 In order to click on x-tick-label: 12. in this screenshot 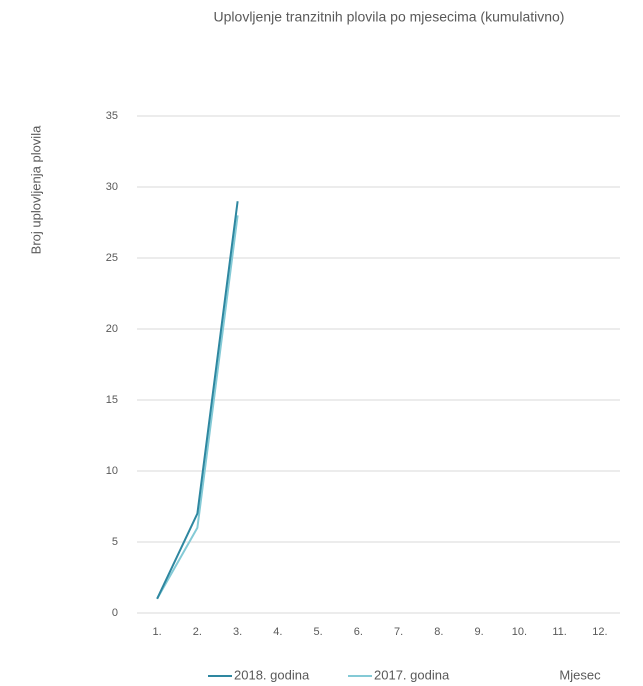, I will do `click(599, 632)`.